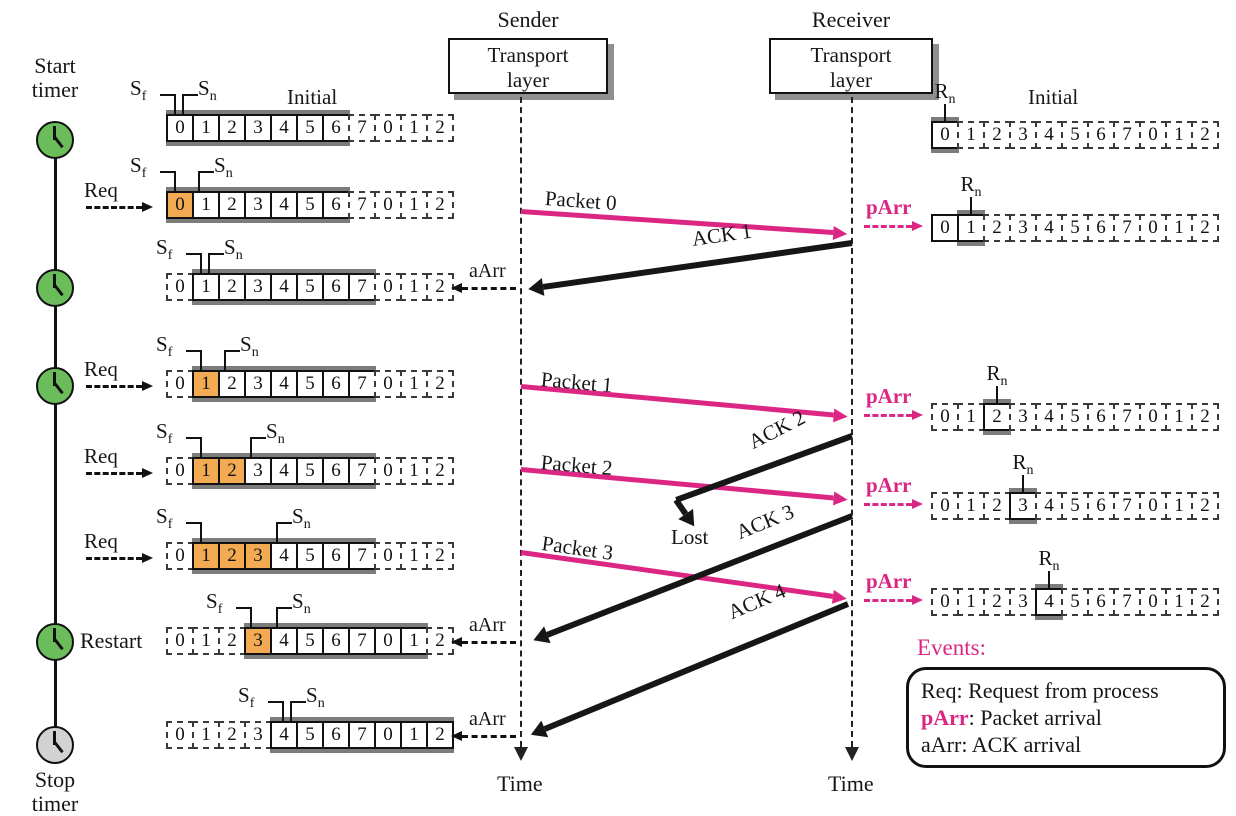 This screenshot has height=816, width=1236. I want to click on sender-title: Sender, so click(528, 19).